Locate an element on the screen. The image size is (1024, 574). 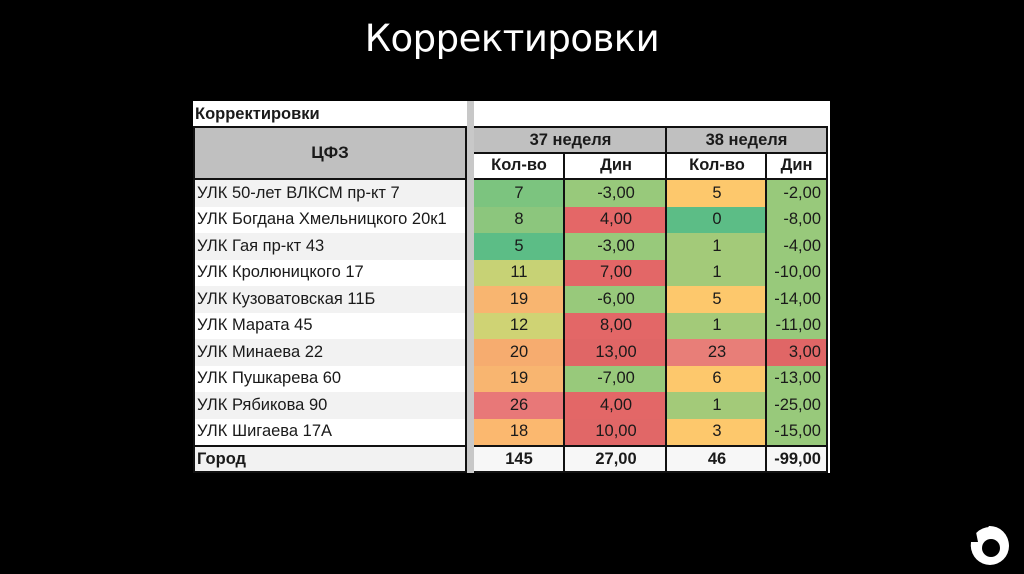
w38-dyn-header: Дин is located at coordinates (796, 166).